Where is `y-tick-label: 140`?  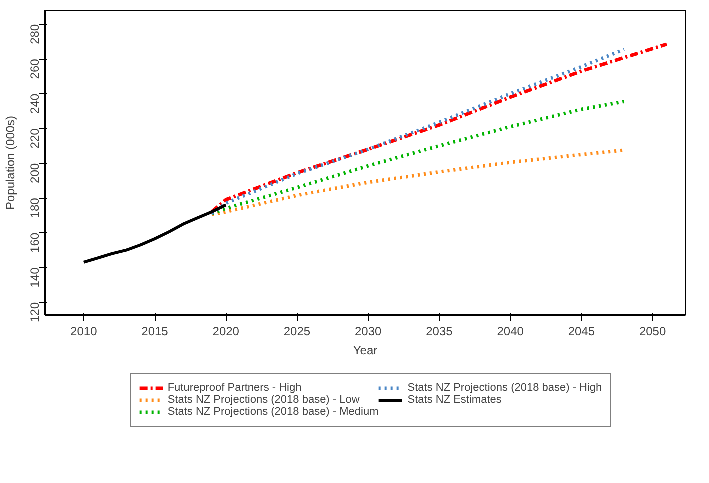
y-tick-label: 140 is located at coordinates (35, 277).